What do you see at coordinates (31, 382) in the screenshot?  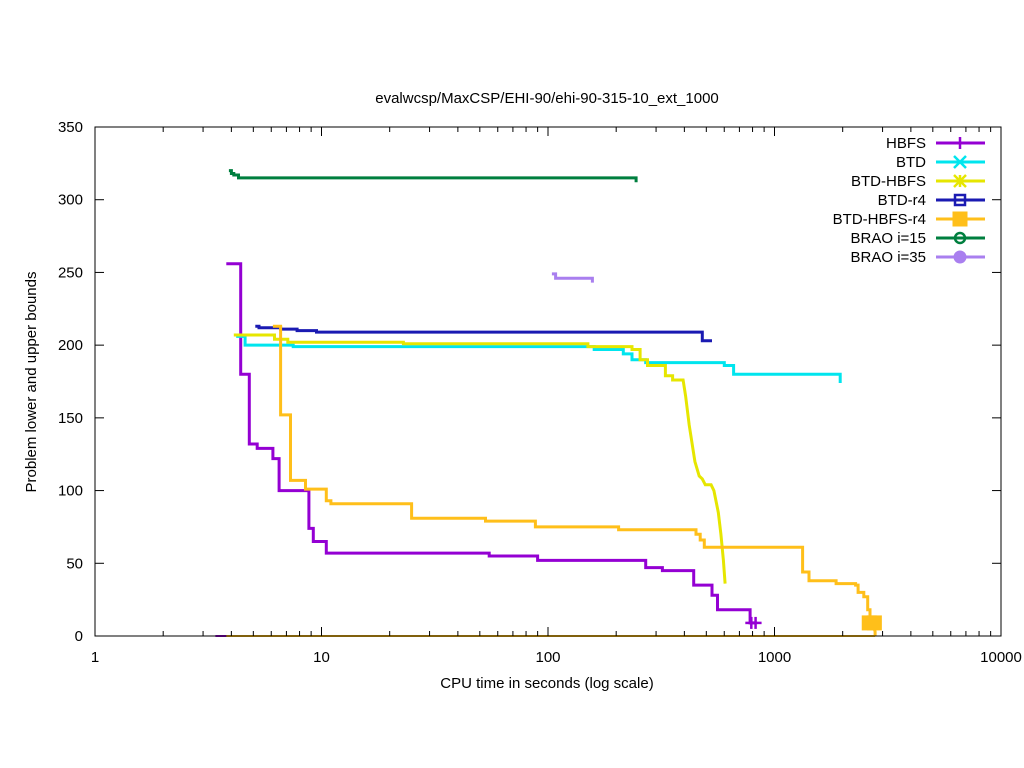 I see `y-axis-label: Problem lower and upper bounds` at bounding box center [31, 382].